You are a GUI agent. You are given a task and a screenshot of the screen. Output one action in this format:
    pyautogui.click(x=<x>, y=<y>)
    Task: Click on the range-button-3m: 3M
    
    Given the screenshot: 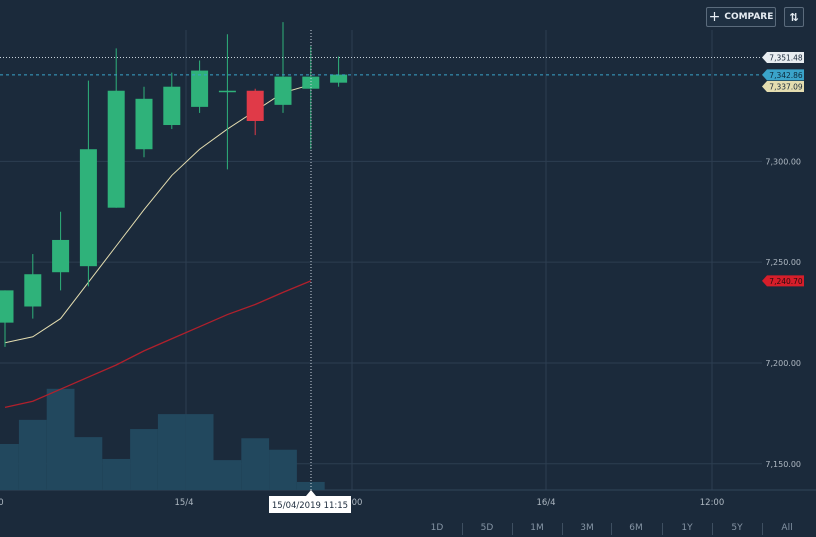 What is the action you would take?
    pyautogui.click(x=587, y=528)
    